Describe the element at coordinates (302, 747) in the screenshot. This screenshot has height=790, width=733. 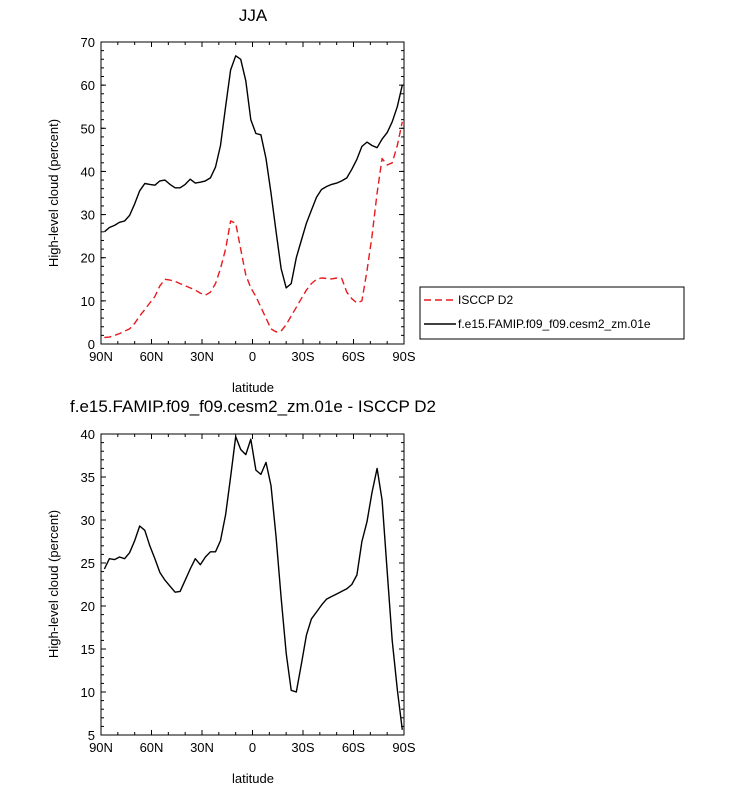
I see `bottom-x-tick-label: 30S` at that location.